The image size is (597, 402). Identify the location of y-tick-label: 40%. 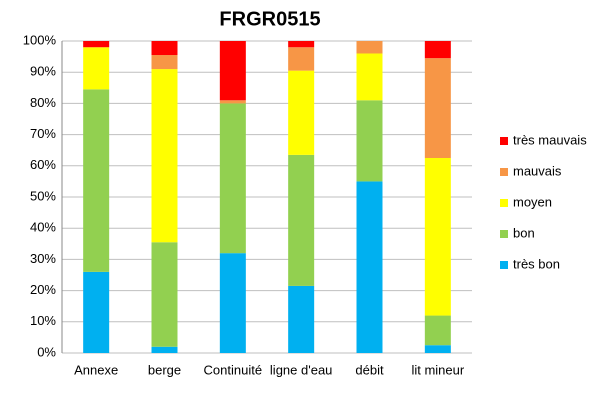
(43, 227).